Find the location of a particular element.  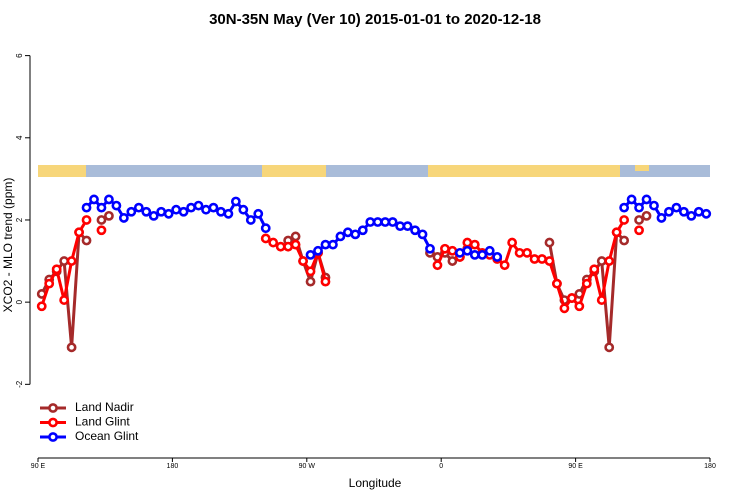

x-axis-label: Longitude is located at coordinates (375, 483).